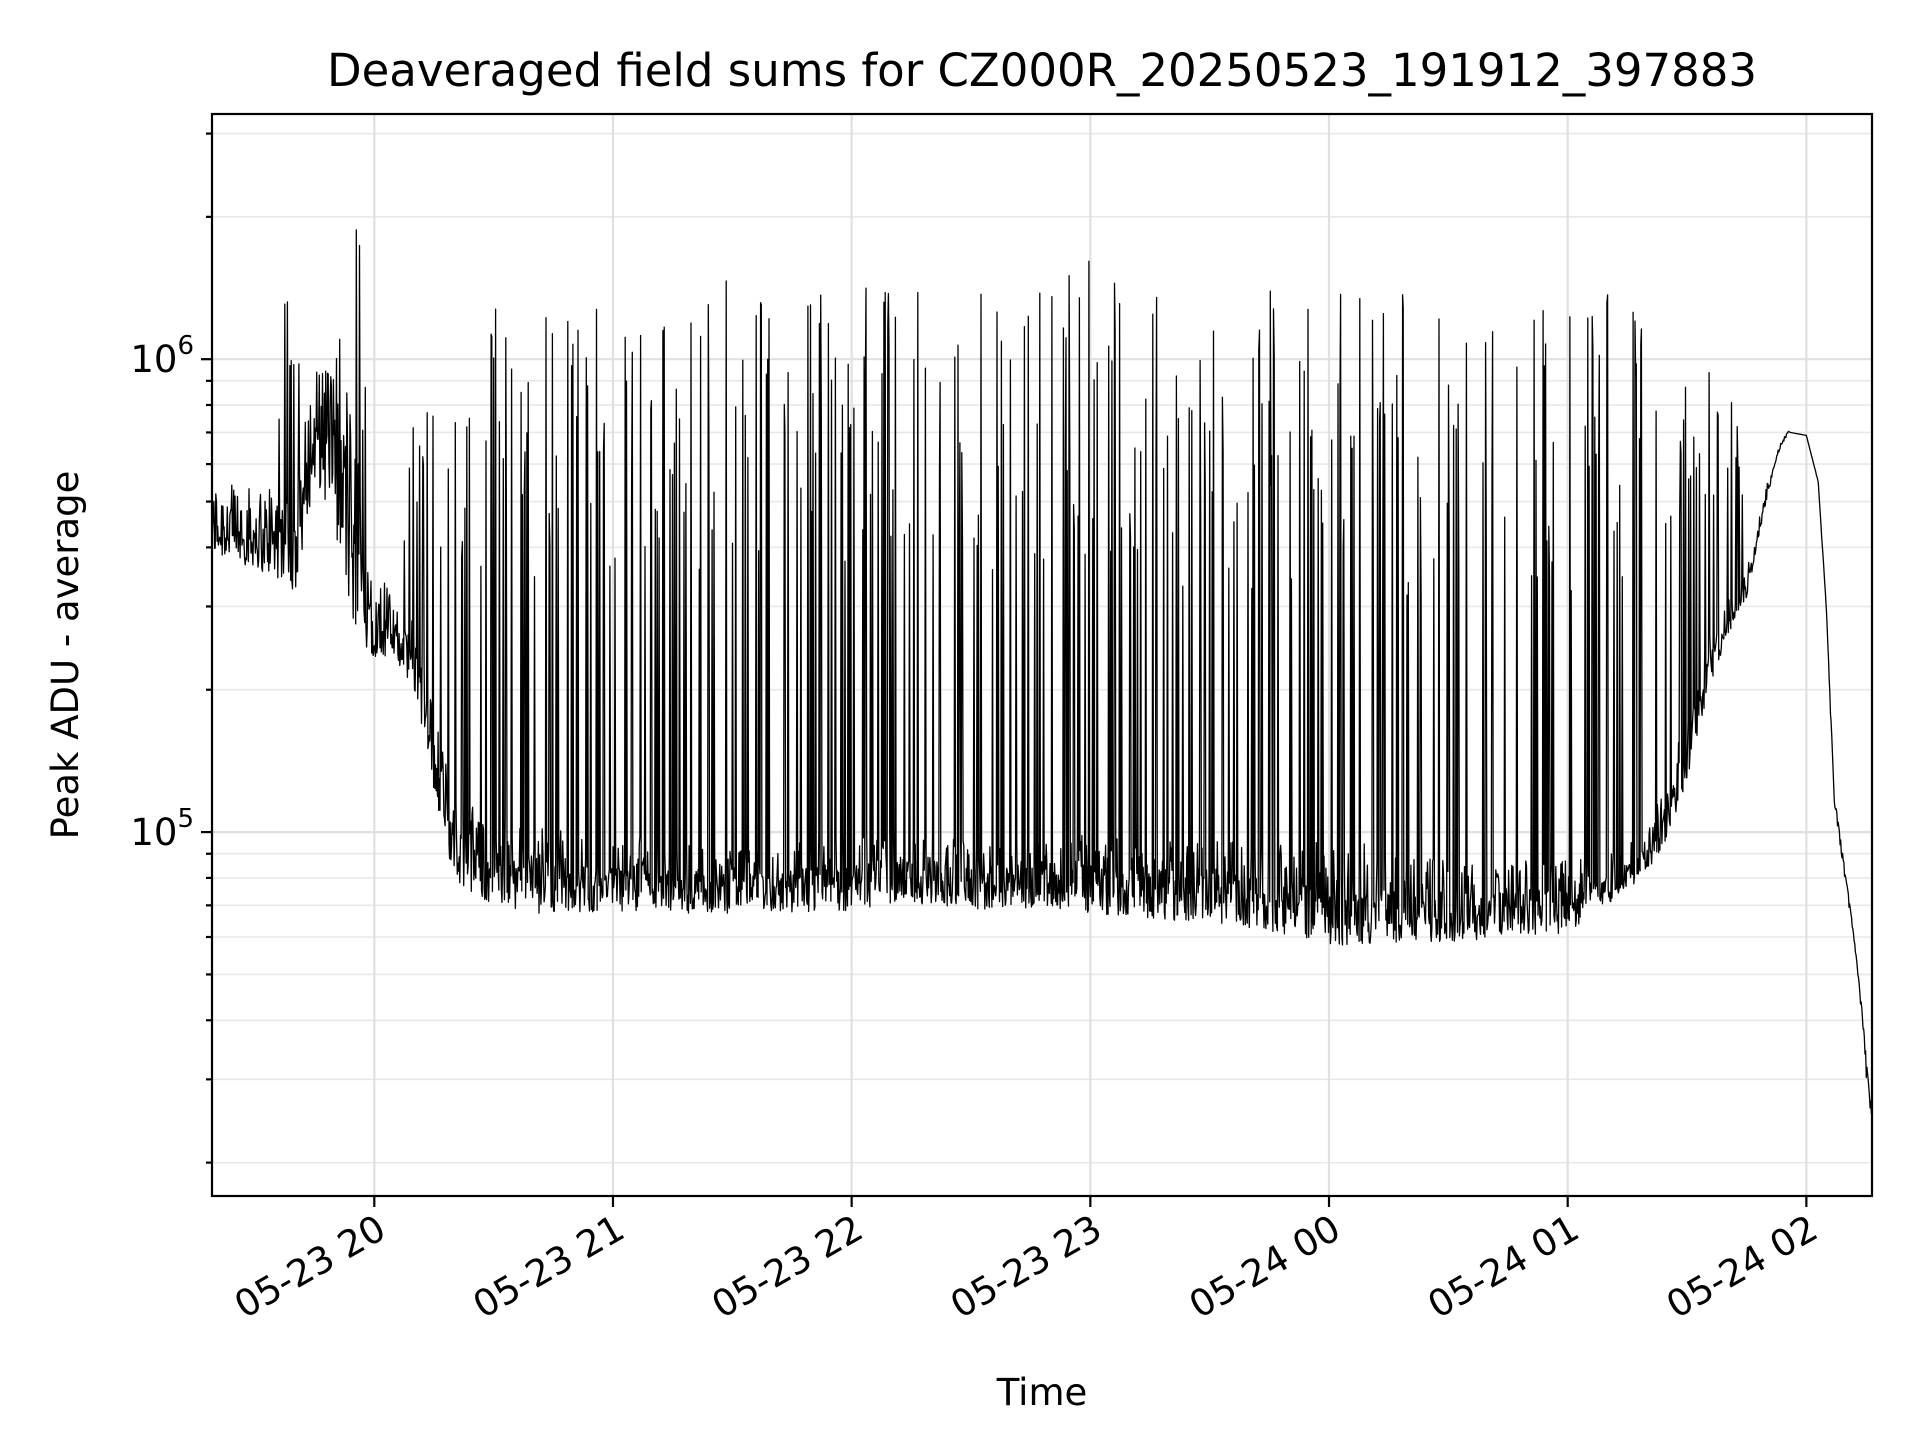 Image resolution: width=1920 pixels, height=1445 pixels. What do you see at coordinates (1742, 1267) in the screenshot?
I see `x-tick-label: 05-24 02` at bounding box center [1742, 1267].